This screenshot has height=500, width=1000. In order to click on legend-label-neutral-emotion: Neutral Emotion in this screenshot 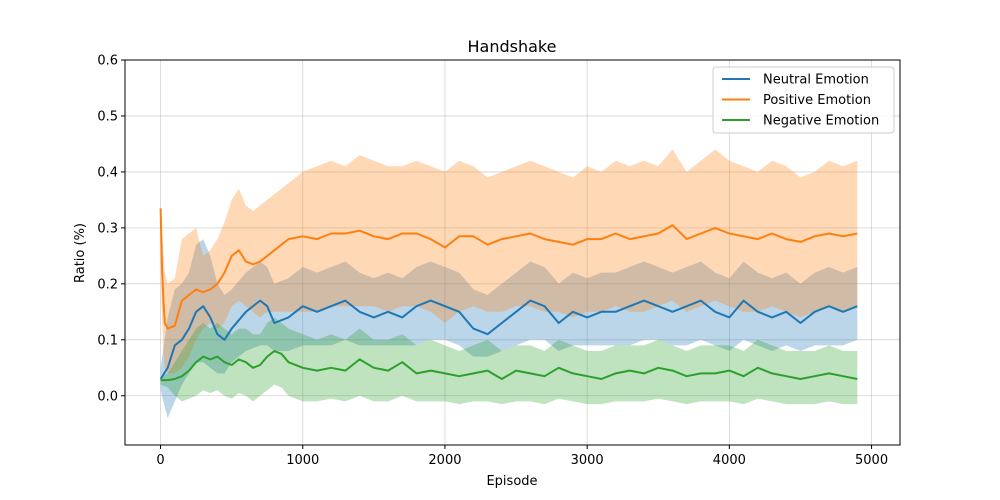, I will do `click(816, 80)`.